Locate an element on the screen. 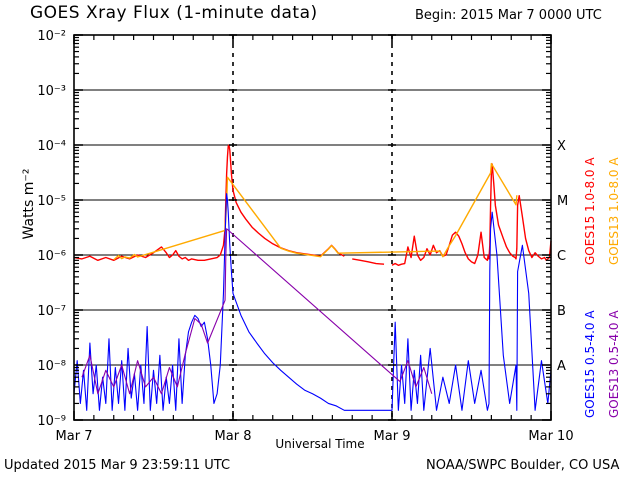 This screenshot has height=480, width=640. y-tick-label: 10⁻⁷ is located at coordinates (51, 311).